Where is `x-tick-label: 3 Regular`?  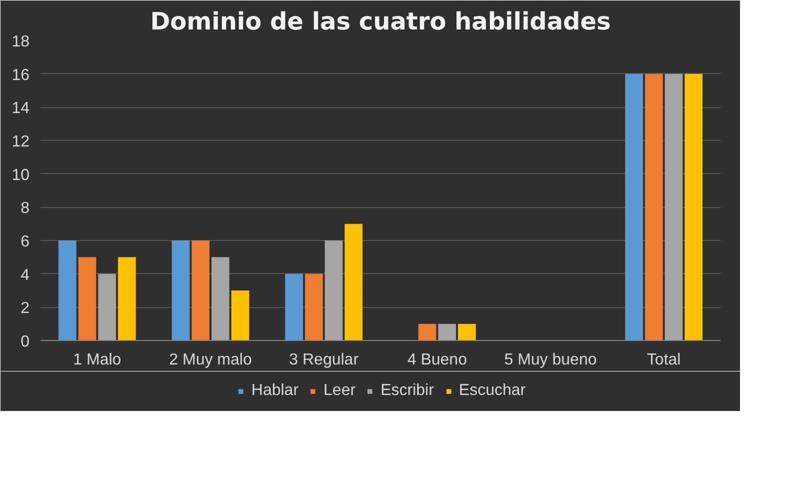 x-tick-label: 3 Regular is located at coordinates (324, 360).